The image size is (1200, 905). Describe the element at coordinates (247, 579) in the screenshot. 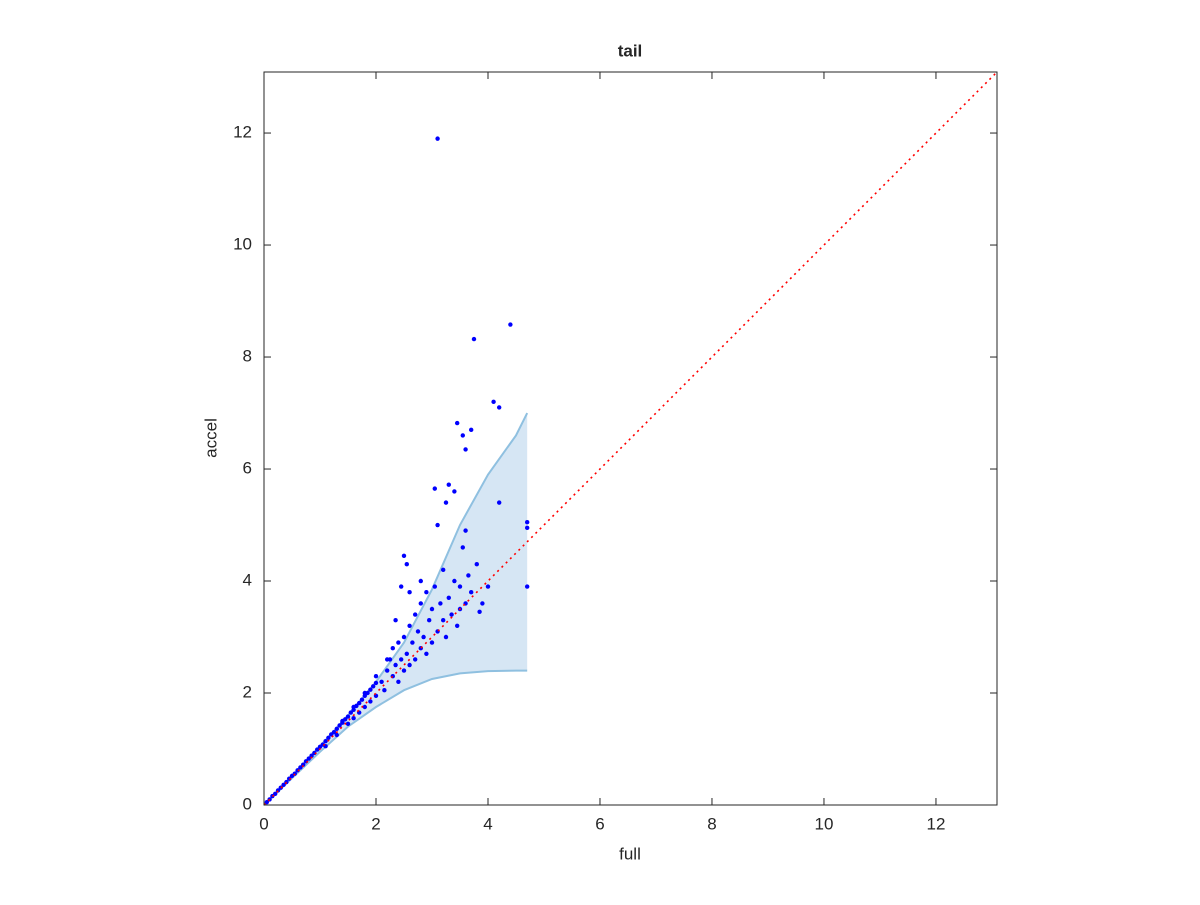

I see `y-tick-label: 4` at that location.